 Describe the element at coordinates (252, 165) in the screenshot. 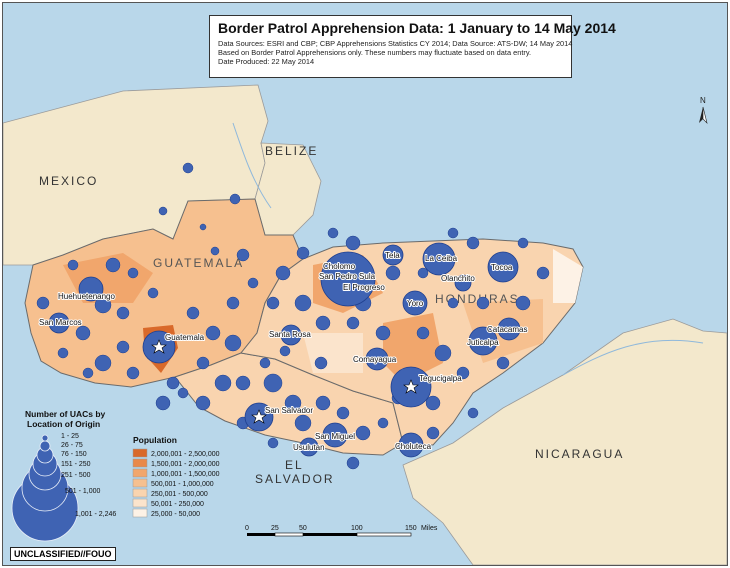

I see `river` at that location.